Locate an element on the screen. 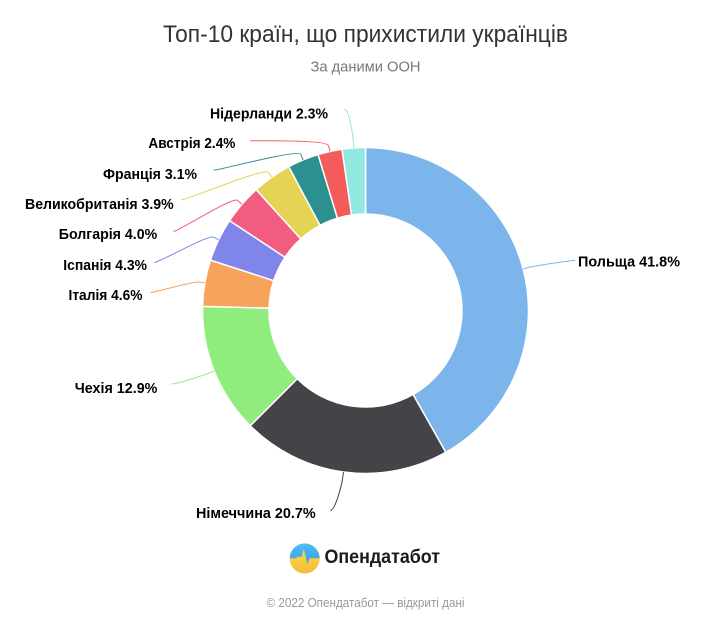 Image resolution: width=715 pixels, height=630 pixels. svg-text: Нідерланди 2.3% is located at coordinates (269, 114).